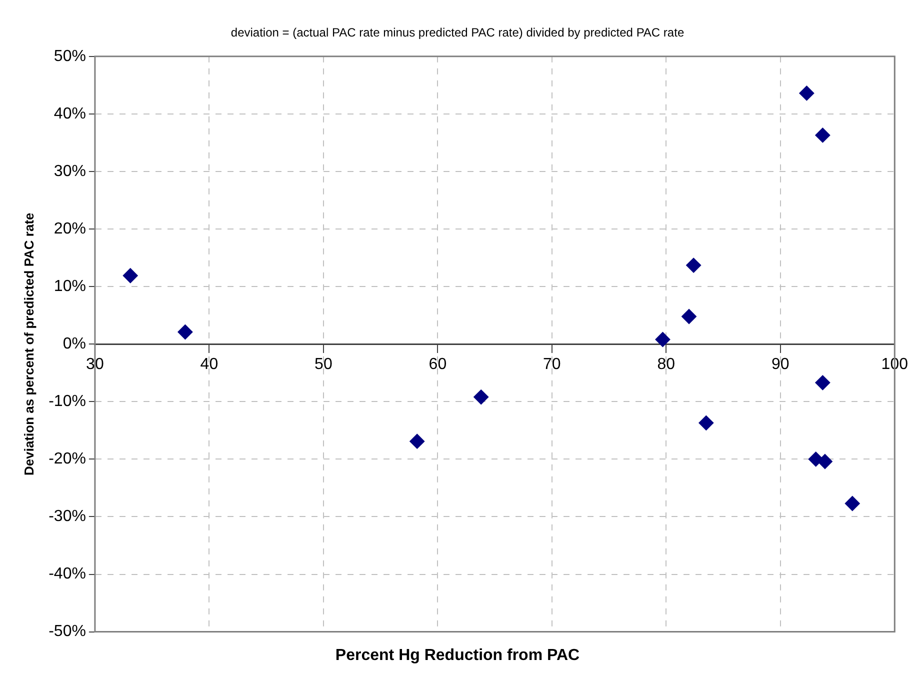  I want to click on chart-title: deviation = (actual PAC rate minus predicted PAC rate) divided by predicted PAC rate, so click(457, 33).